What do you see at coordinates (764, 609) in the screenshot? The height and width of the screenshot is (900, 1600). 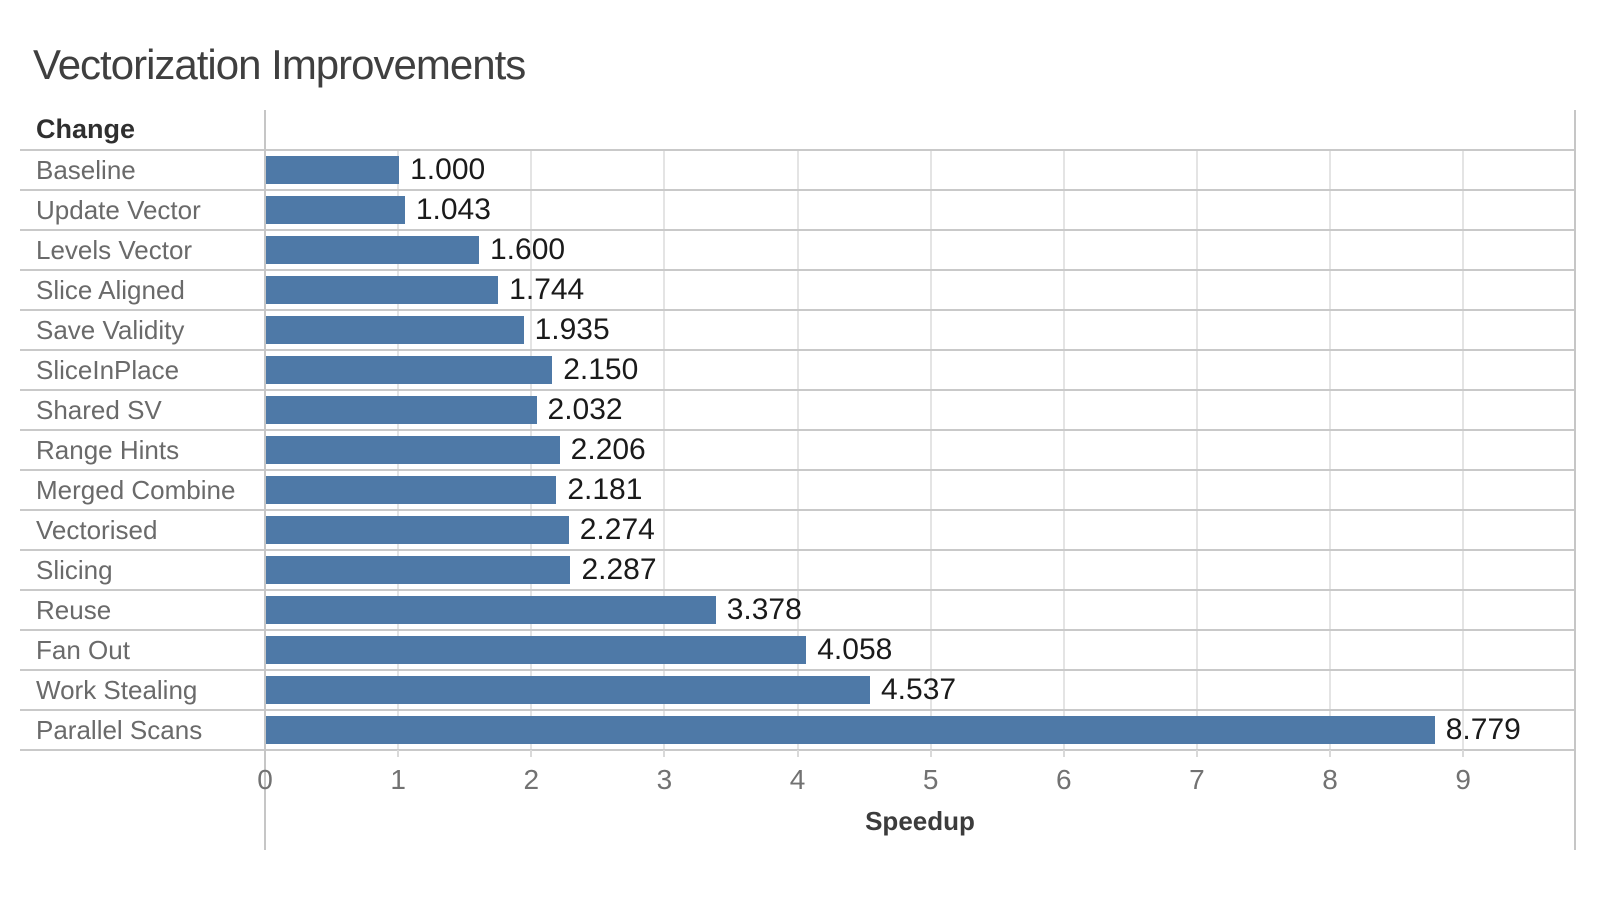 I see `value-label: 3.378` at bounding box center [764, 609].